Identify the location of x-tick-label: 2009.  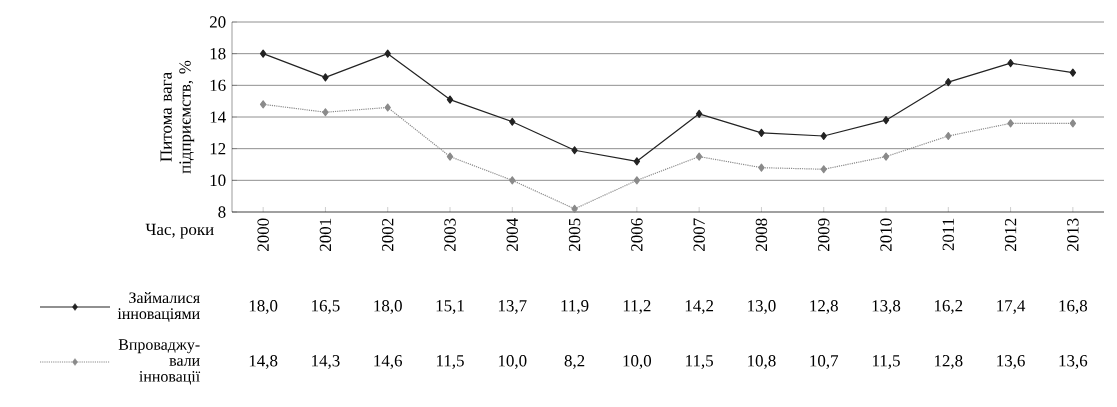
(824, 234).